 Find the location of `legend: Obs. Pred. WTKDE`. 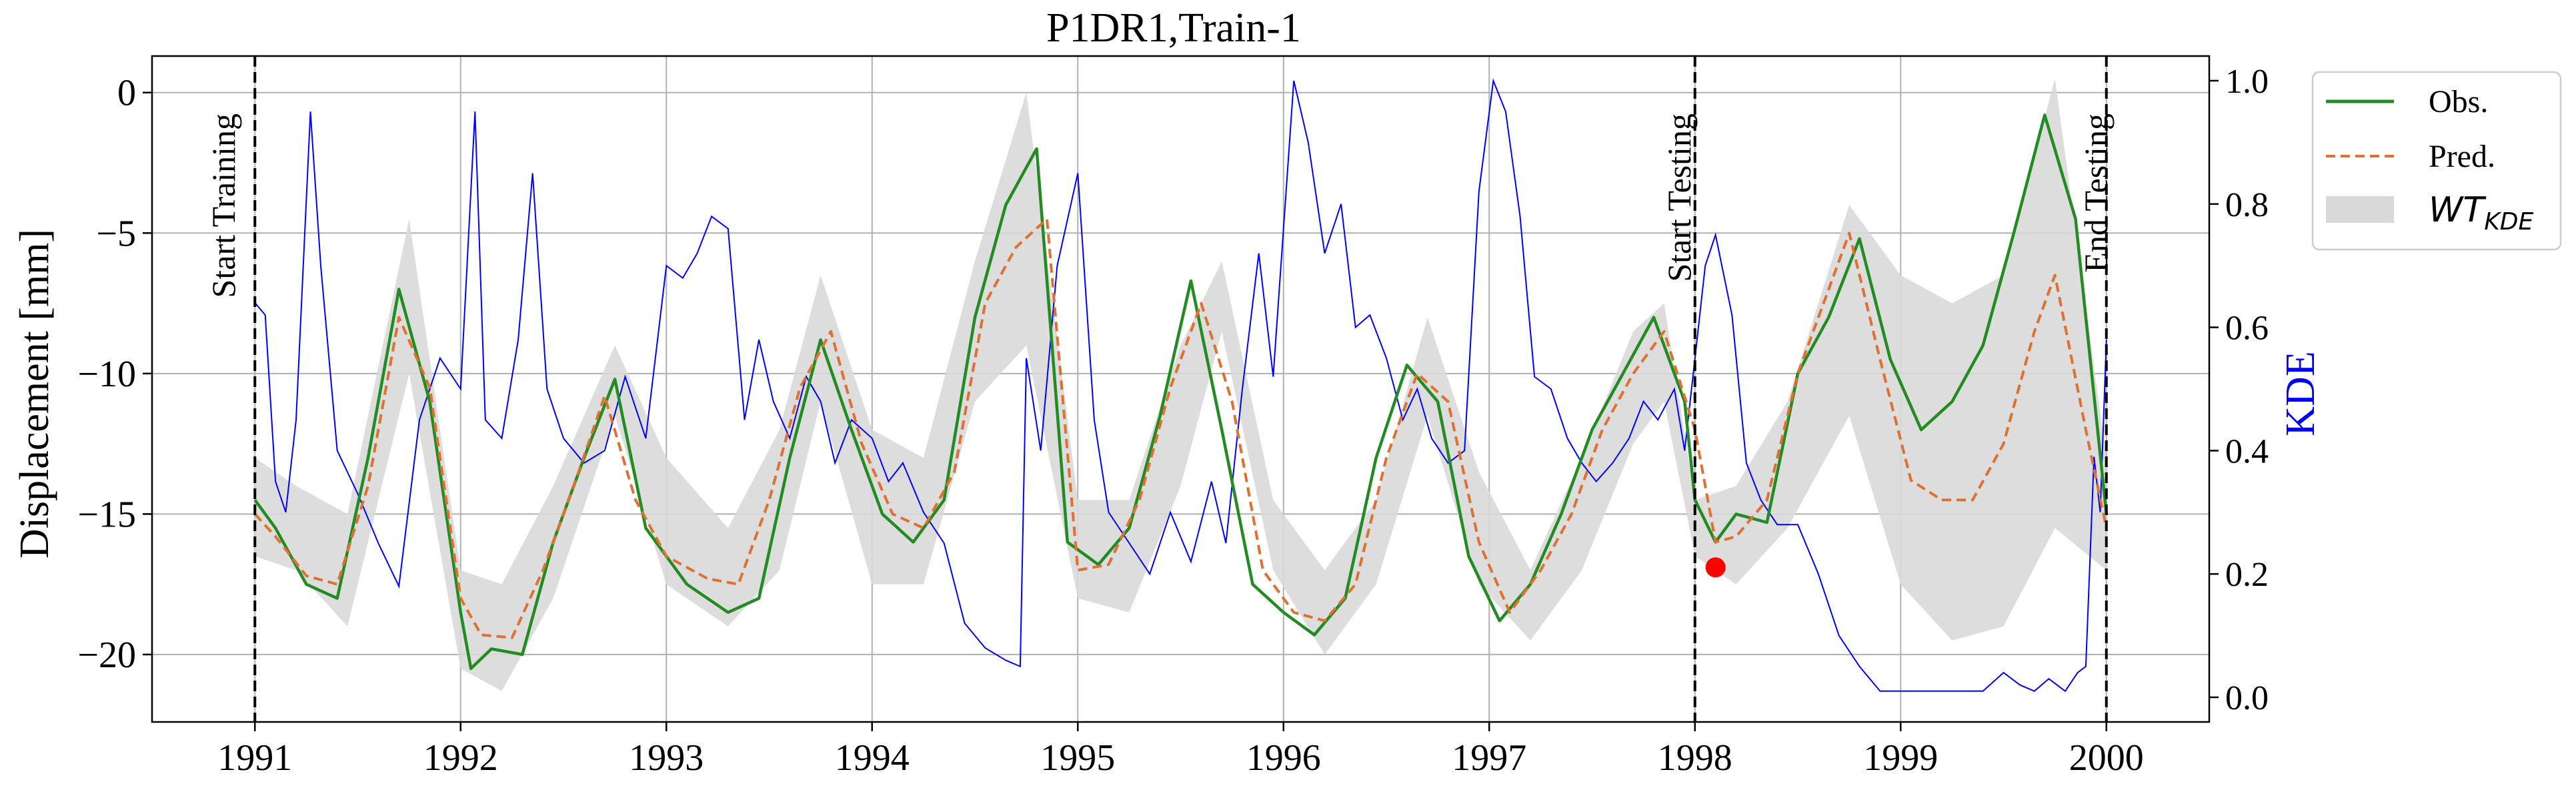

legend: Obs. Pred. WTKDE is located at coordinates (2436, 161).